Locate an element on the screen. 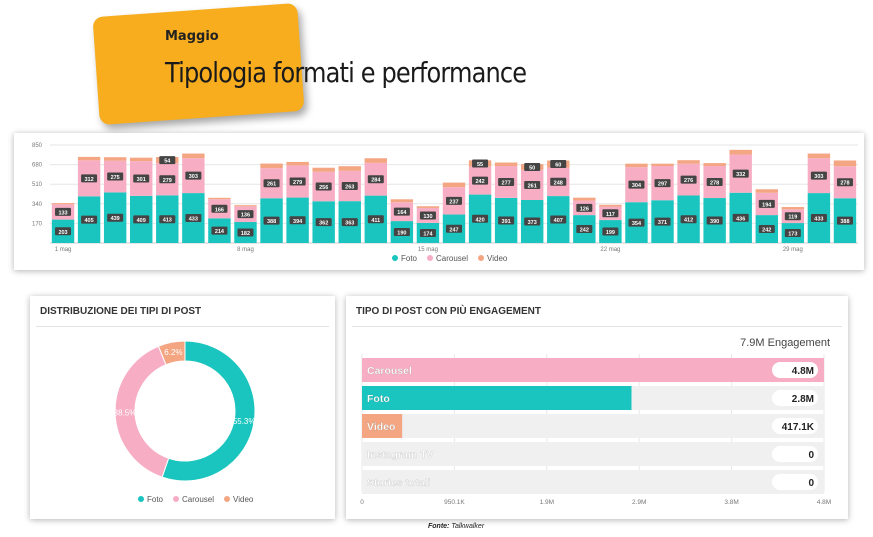  data-label: 119 is located at coordinates (792, 218).